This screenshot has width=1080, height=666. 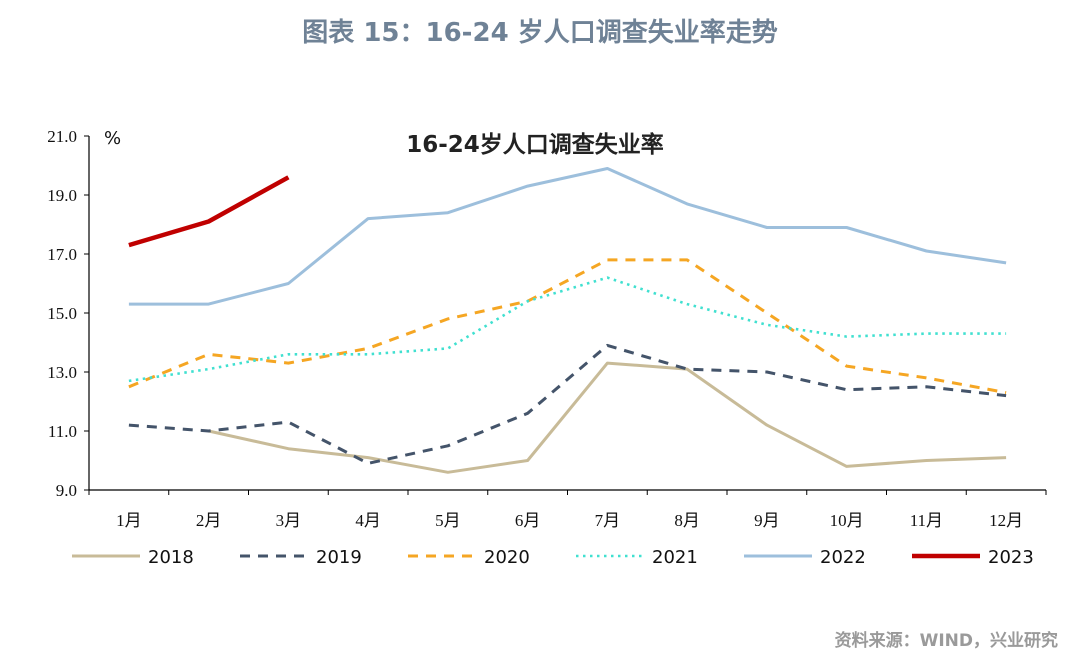 What do you see at coordinates (66, 490) in the screenshot?
I see `y-tick-label: 9.0` at bounding box center [66, 490].